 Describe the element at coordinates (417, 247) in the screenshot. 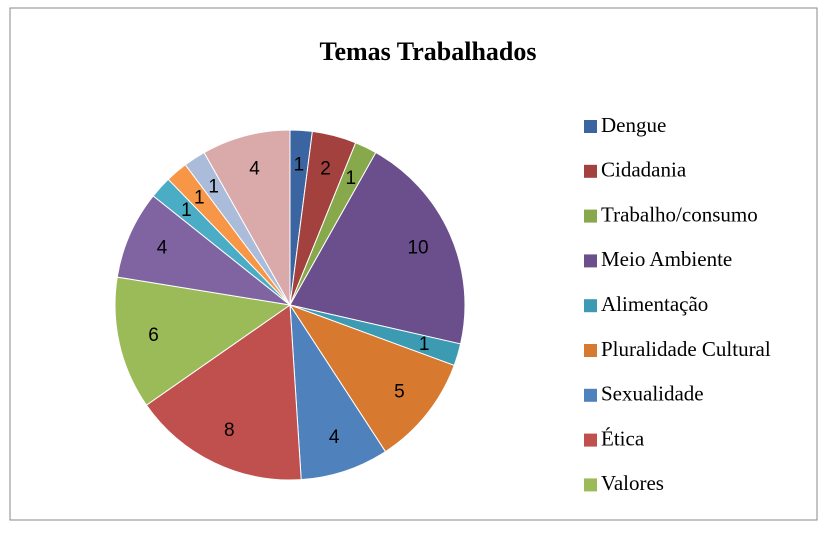

I see `data-label: 10` at that location.